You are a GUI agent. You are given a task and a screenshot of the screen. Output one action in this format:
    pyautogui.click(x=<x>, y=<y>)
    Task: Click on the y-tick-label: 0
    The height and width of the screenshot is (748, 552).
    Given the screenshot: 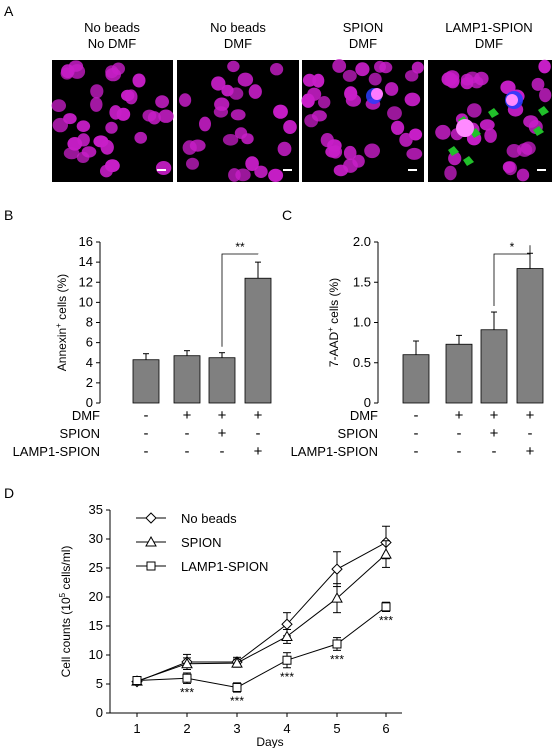 What is the action you would take?
    pyautogui.click(x=367, y=402)
    